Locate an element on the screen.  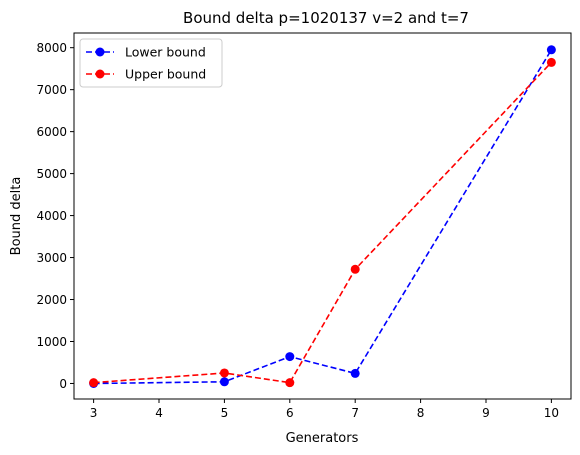
y-tick-label: 5000 is located at coordinates (51, 174).